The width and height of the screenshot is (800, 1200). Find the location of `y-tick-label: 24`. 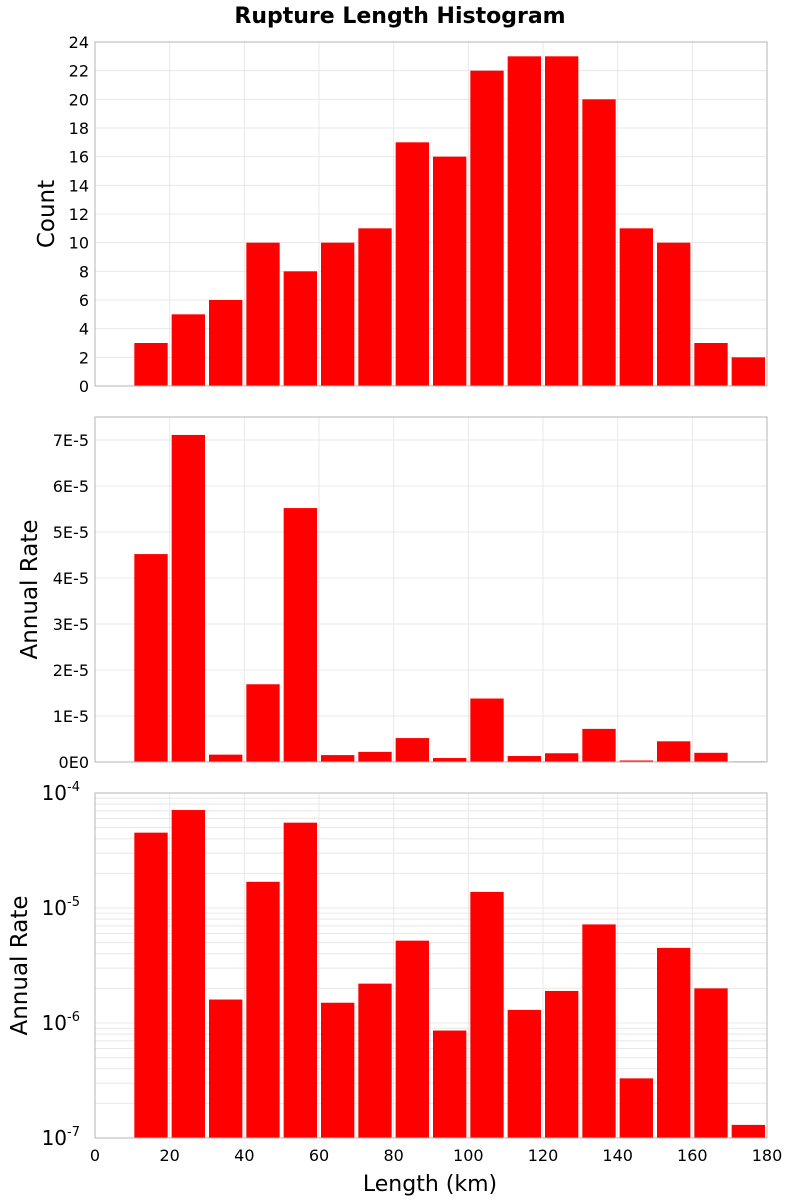

y-tick-label: 24 is located at coordinates (79, 42).